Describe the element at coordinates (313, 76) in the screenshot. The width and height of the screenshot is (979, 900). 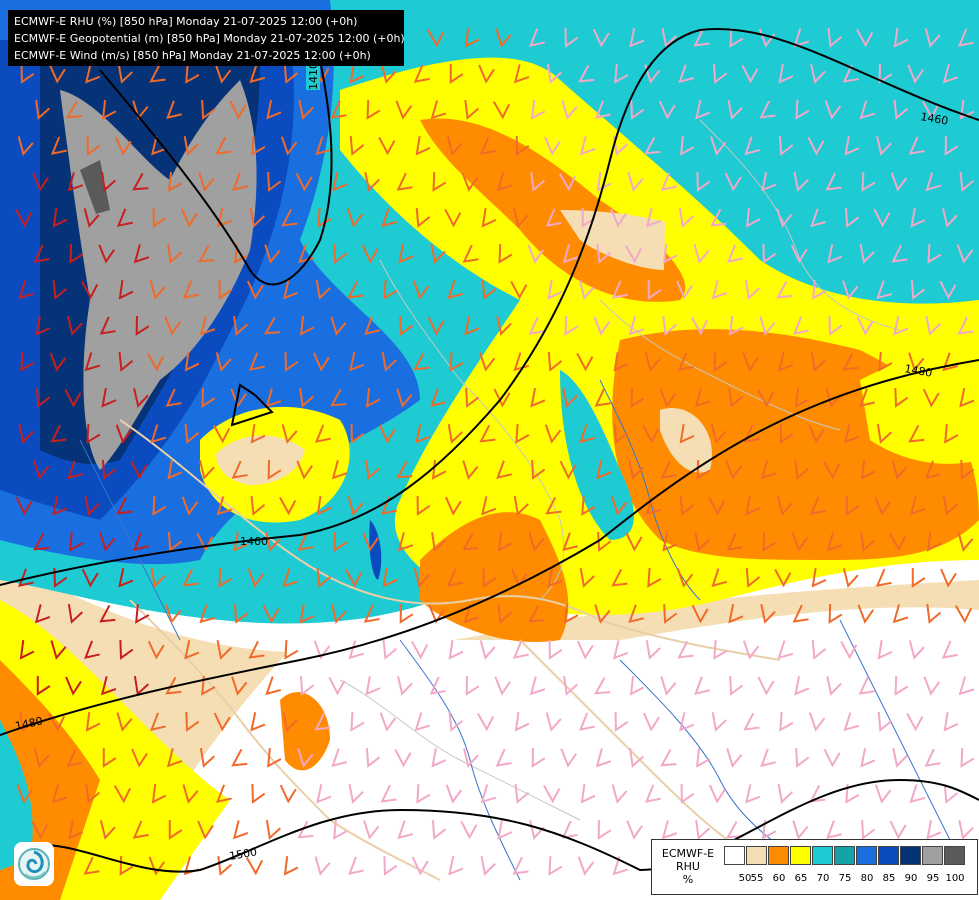
I see `contour-label-1410: 1410` at that location.